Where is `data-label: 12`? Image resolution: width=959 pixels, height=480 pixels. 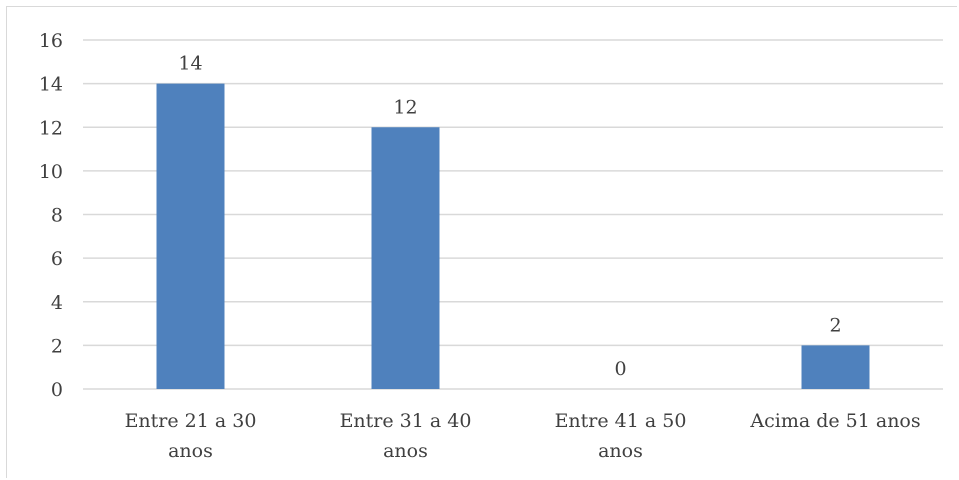
data-label: 12 is located at coordinates (405, 107).